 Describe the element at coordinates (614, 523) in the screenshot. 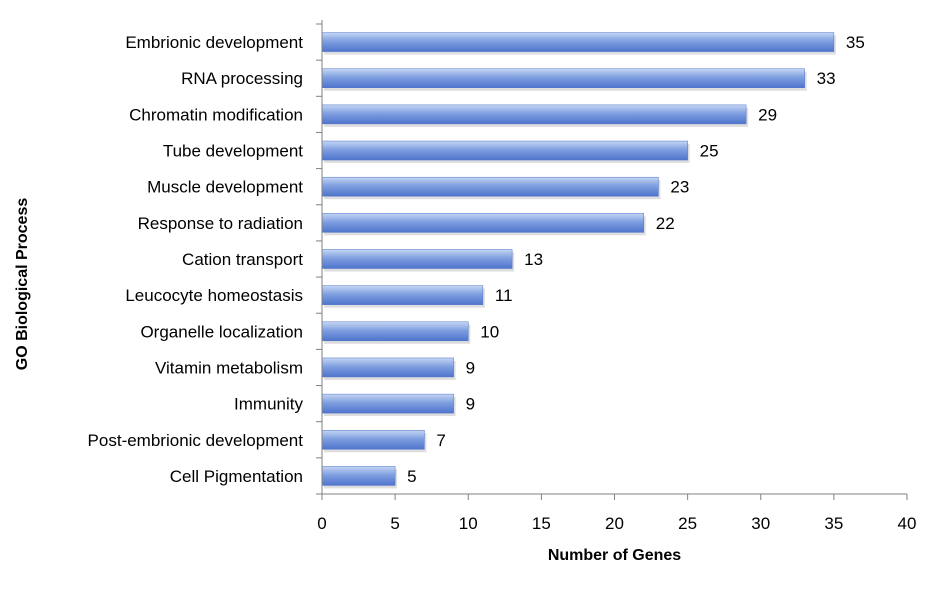

I see `x-tick-label: 20` at that location.